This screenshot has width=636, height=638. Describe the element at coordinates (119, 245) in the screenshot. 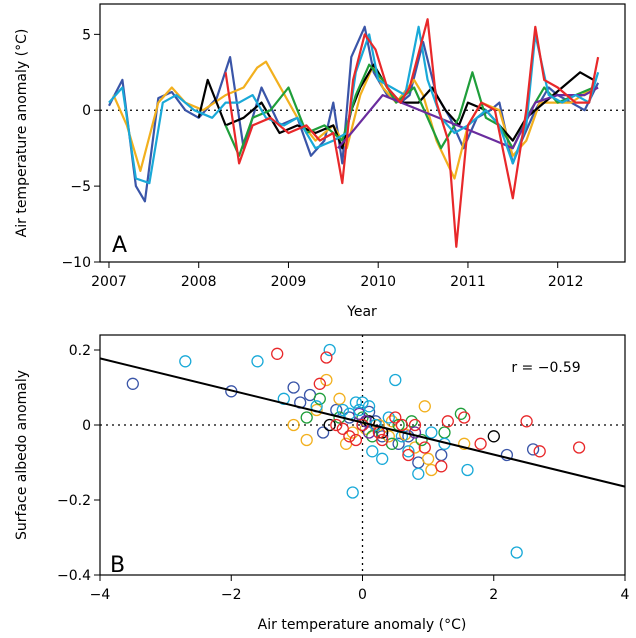

I see `panel-a-label: A` at that location.